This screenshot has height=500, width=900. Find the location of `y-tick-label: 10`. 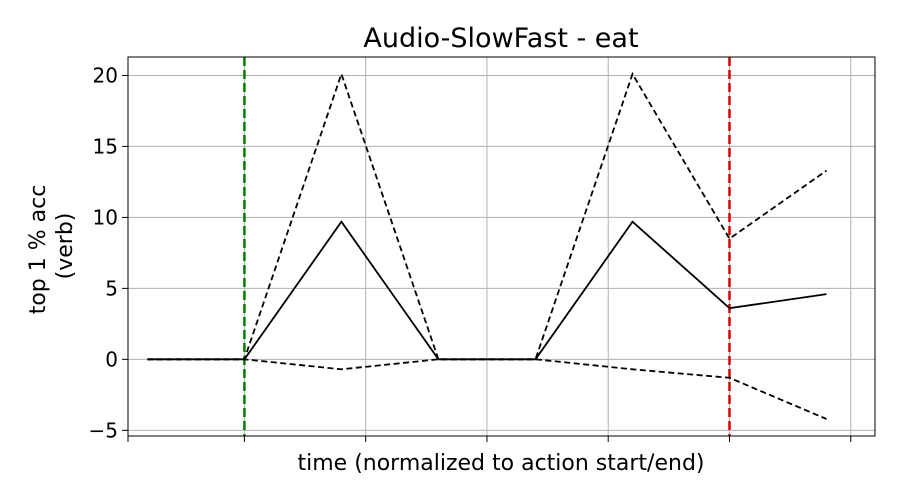

y-tick-label: 10 is located at coordinates (105, 217).